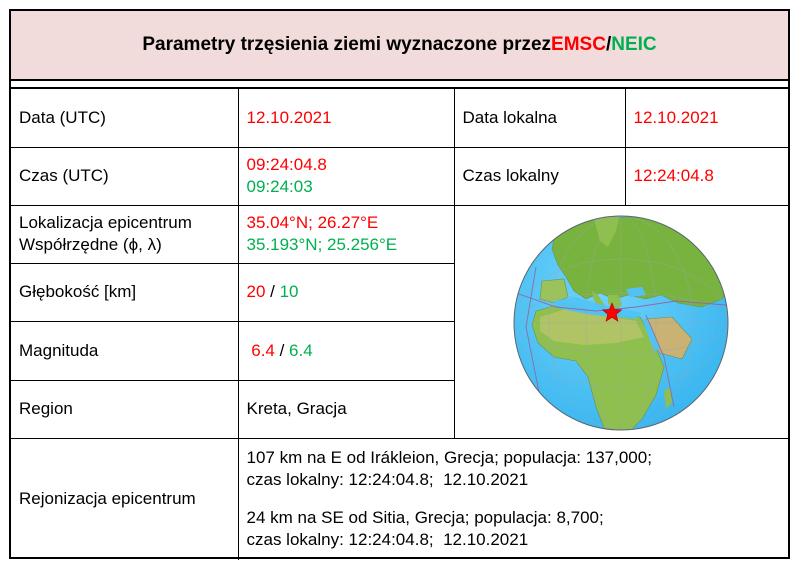  Describe the element at coordinates (312, 222) in the screenshot. I see `lokalizacja-emsc: 35.04°N; 26.27°E` at that location.